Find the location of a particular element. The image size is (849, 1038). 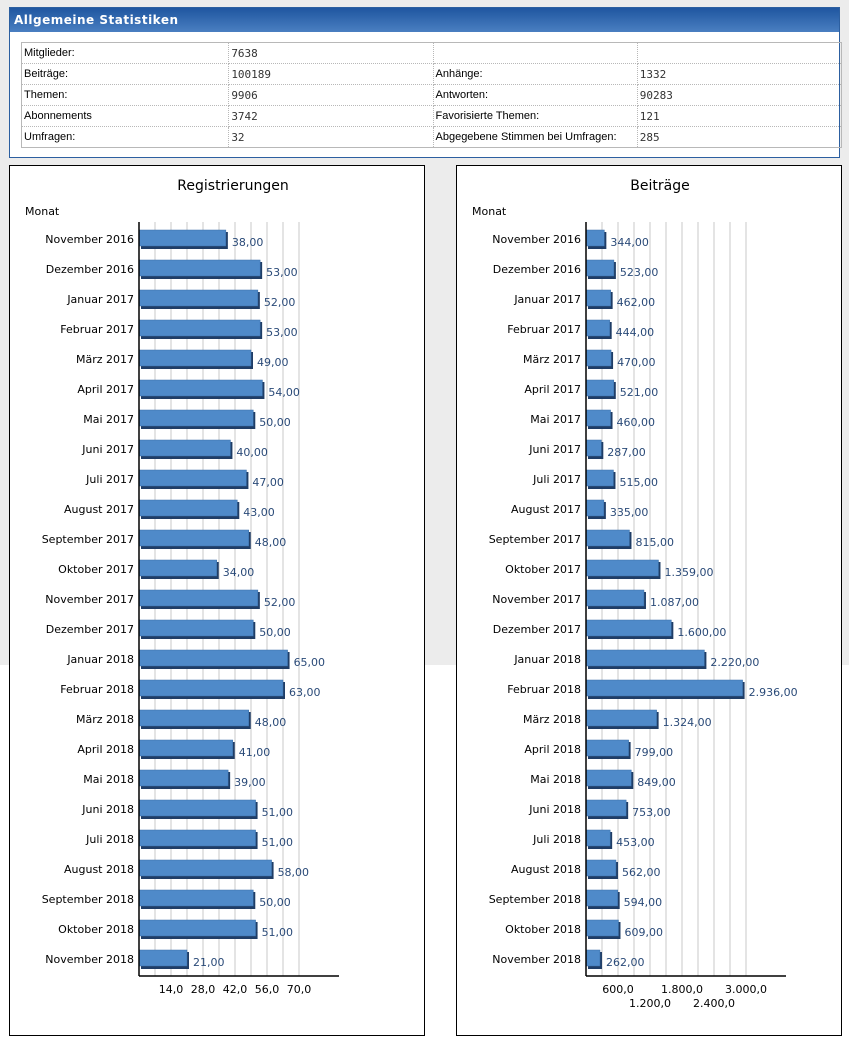

stat-label: Themen: is located at coordinates (125, 95).